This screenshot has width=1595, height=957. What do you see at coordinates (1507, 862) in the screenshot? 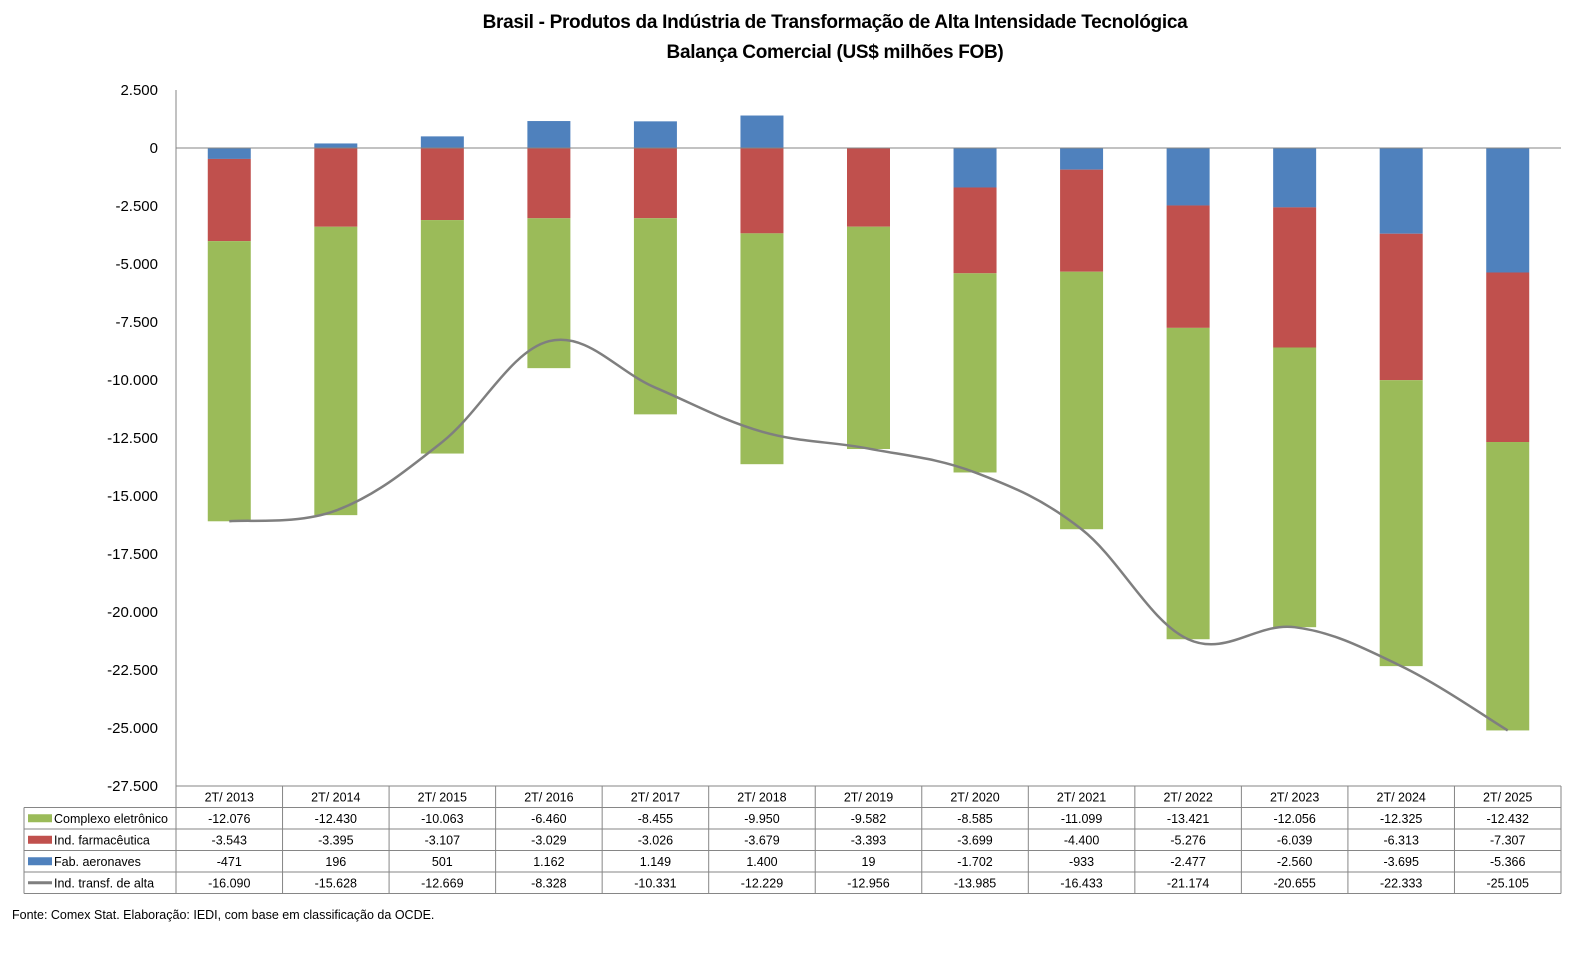
I see `table-cell: -5.366` at bounding box center [1507, 862].